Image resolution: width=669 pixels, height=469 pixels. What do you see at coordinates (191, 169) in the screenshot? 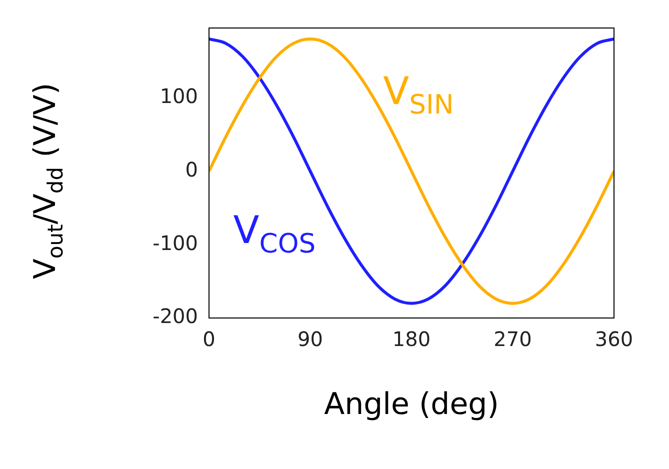
I see `y-tick-label: 0` at bounding box center [191, 169].